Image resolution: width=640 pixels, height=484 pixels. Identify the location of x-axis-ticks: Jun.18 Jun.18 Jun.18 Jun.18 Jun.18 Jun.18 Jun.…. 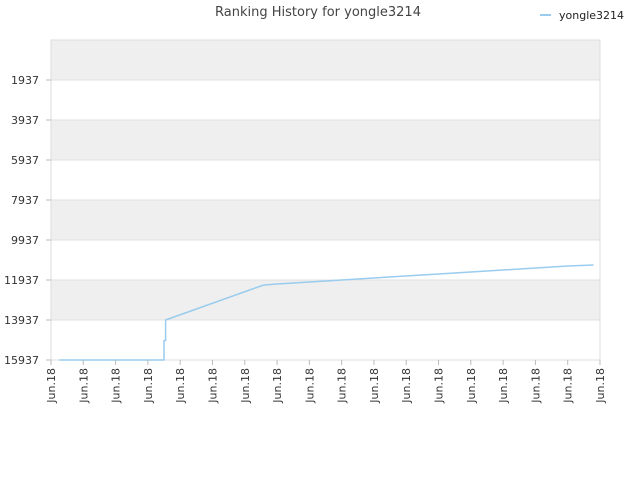
(326, 382).